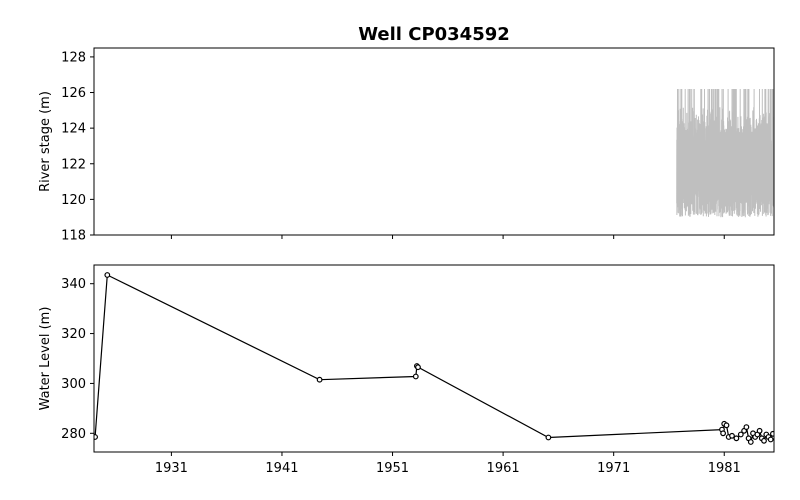  Describe the element at coordinates (45, 359) in the screenshot. I see `water-level-y-axis-label: Water Level (m)` at that location.